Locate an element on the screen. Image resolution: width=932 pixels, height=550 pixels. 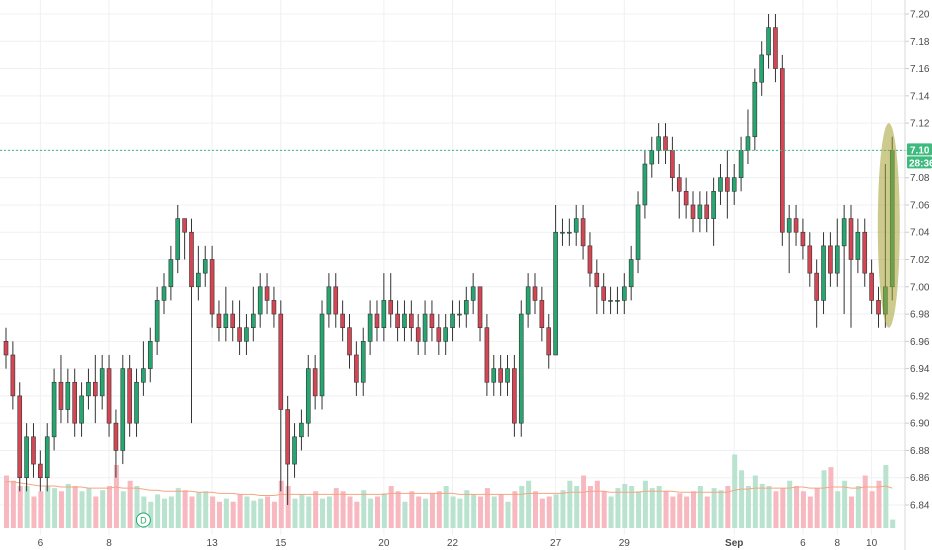
dividend-marker: D is located at coordinates (143, 520).